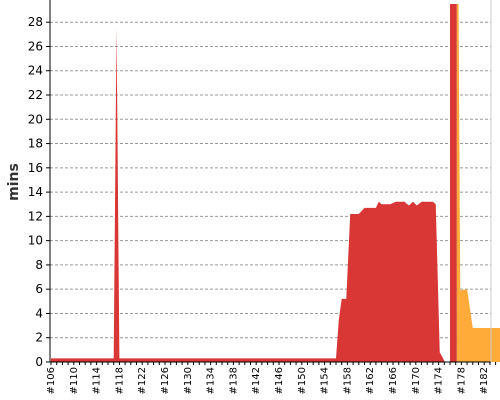 The width and height of the screenshot is (500, 400). Describe the element at coordinates (74, 380) in the screenshot. I see `x-tick-label: #110` at that location.